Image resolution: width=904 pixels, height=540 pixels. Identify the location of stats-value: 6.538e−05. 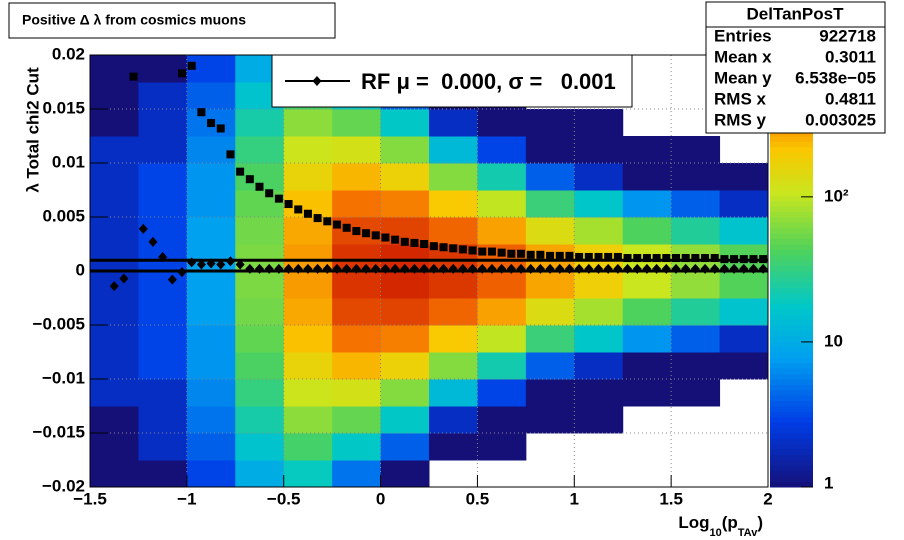
(835, 77).